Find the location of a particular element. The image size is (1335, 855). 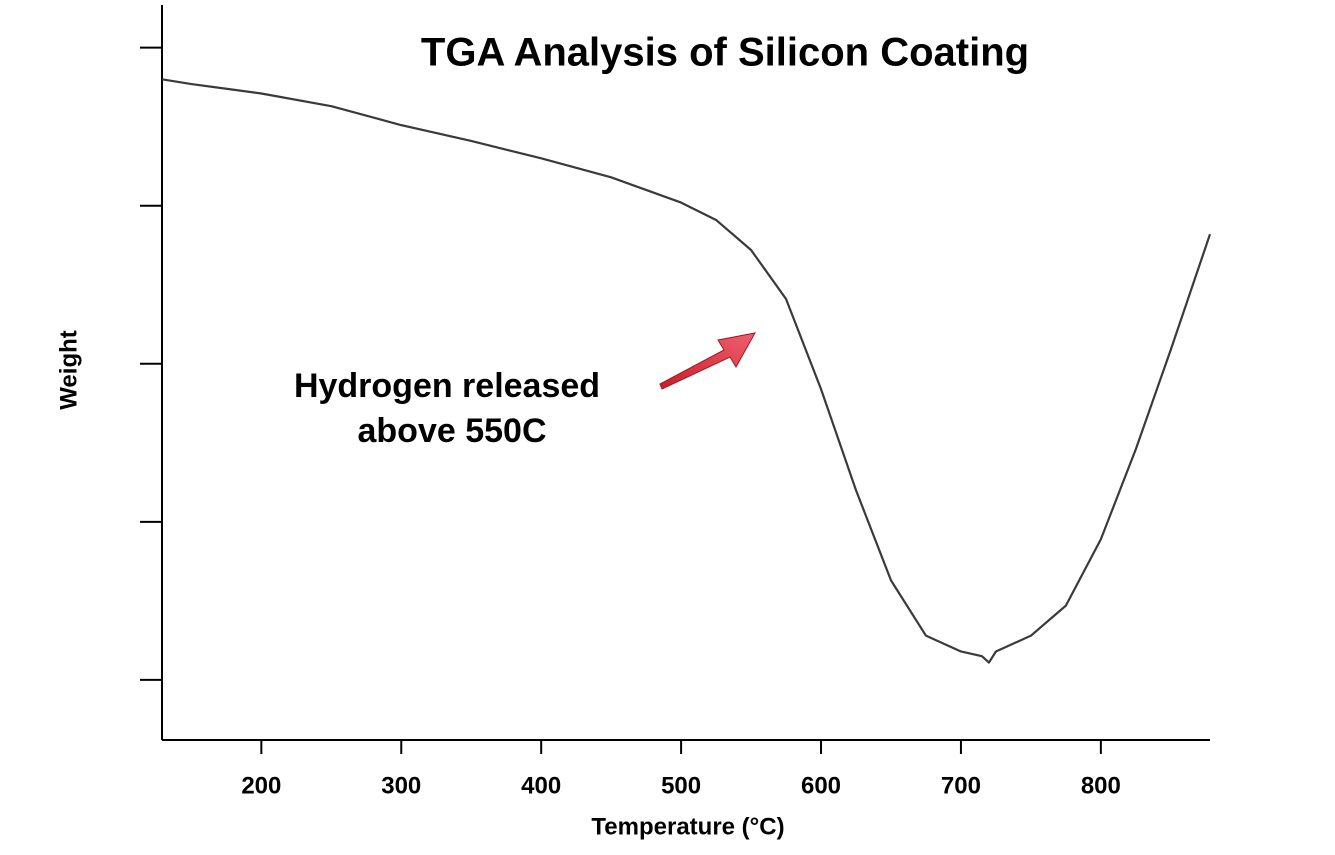

annotation: above 550C is located at coordinates (452, 431).